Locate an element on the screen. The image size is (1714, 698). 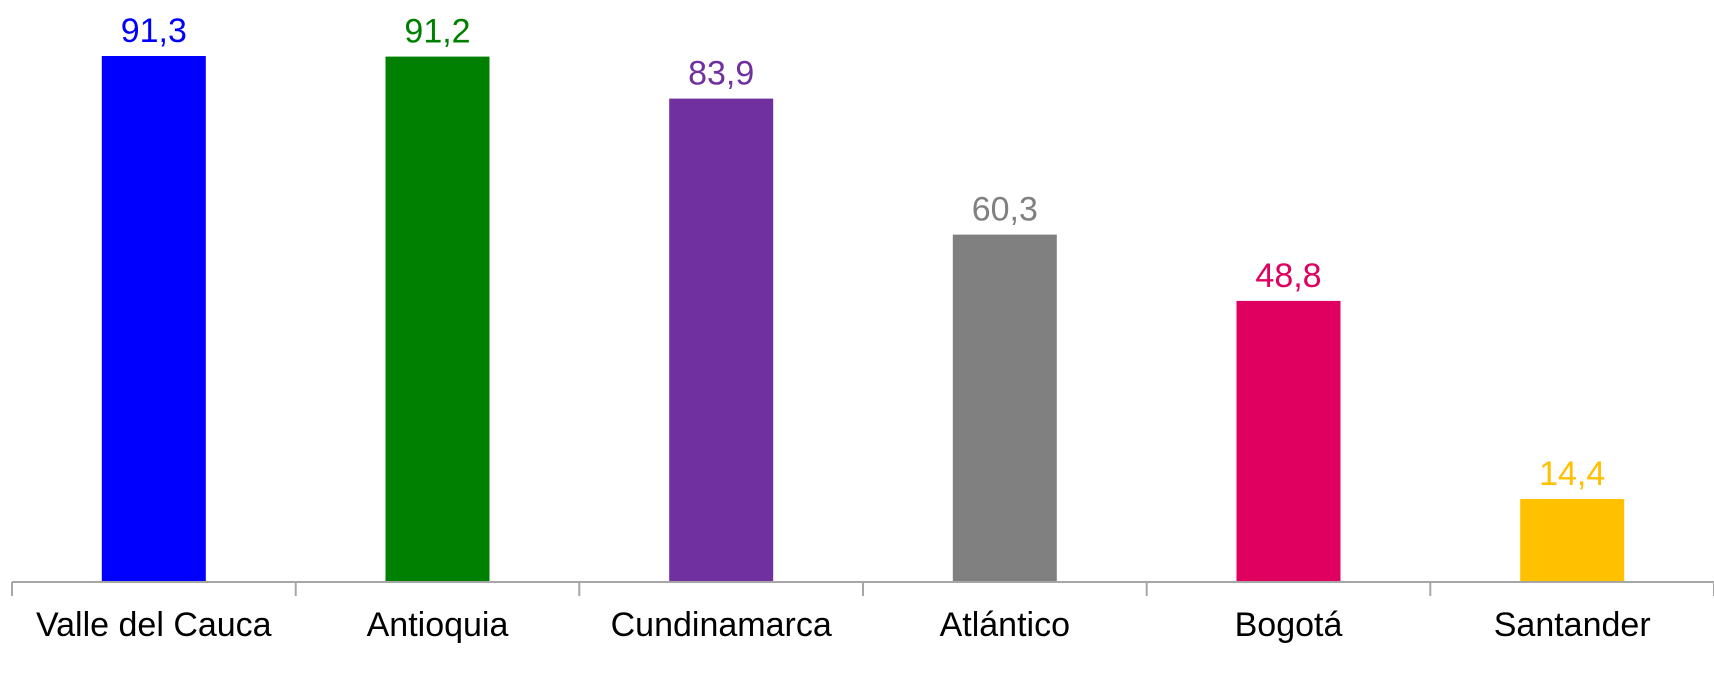
x-axis is located at coordinates (862, 588).